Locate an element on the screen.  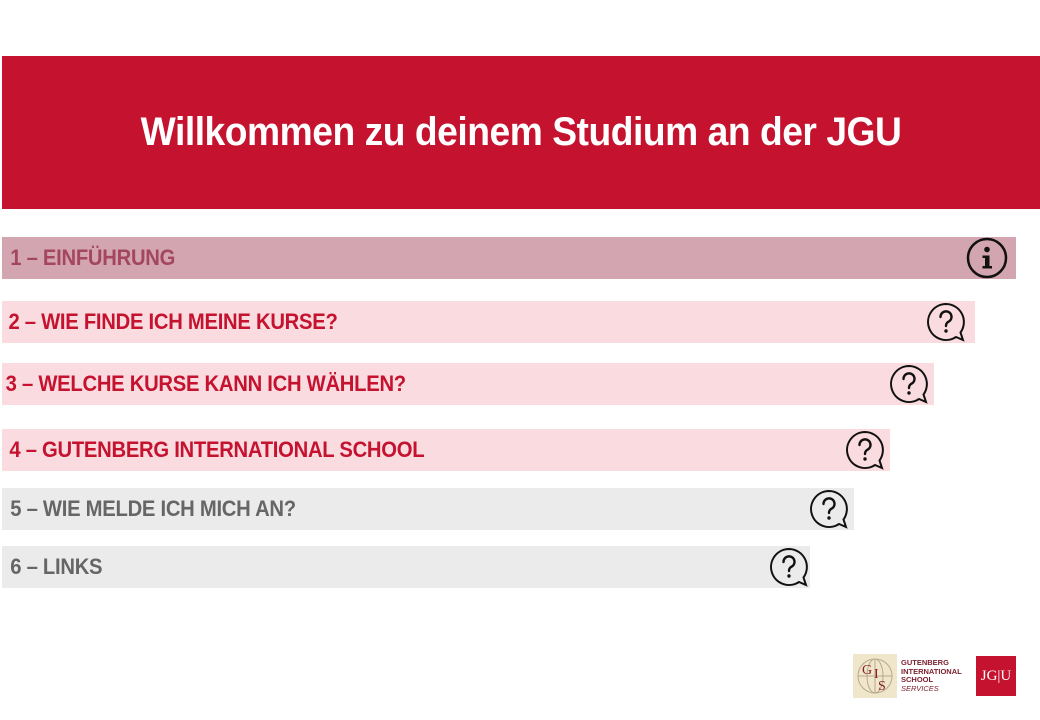
page-title: Willkommen zu deinem Studium an der JGU is located at coordinates (521, 132).